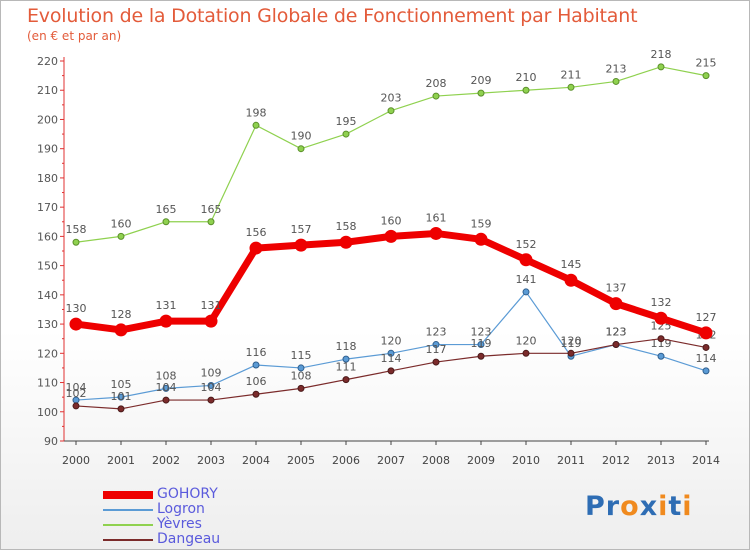 The height and width of the screenshot is (550, 750). Describe the element at coordinates (571, 340) in the screenshot. I see `data-label-dangeau: 120` at that location.